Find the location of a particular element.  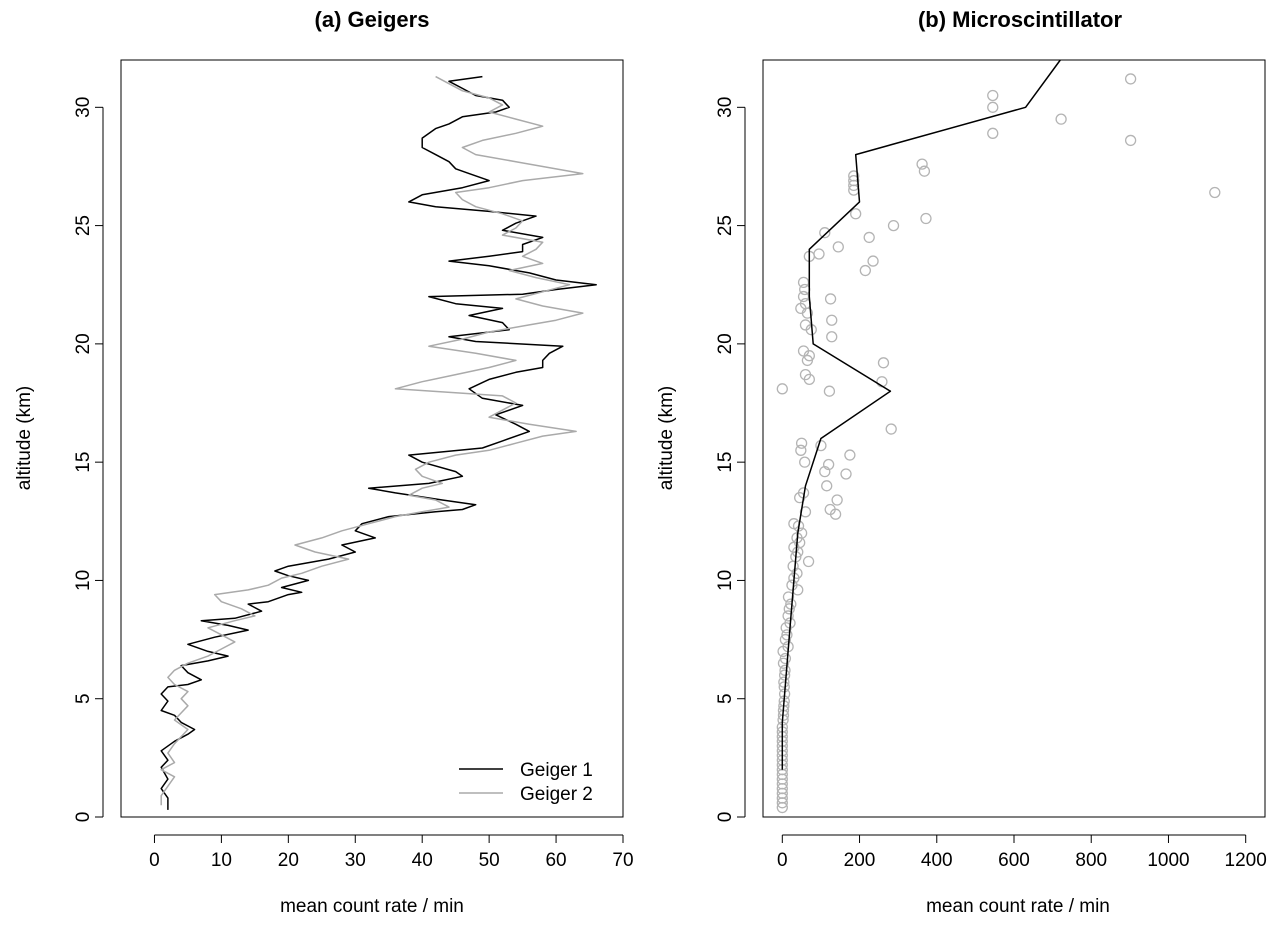

y-tick-label-microscintillator-5: 25 is located at coordinates (725, 225).